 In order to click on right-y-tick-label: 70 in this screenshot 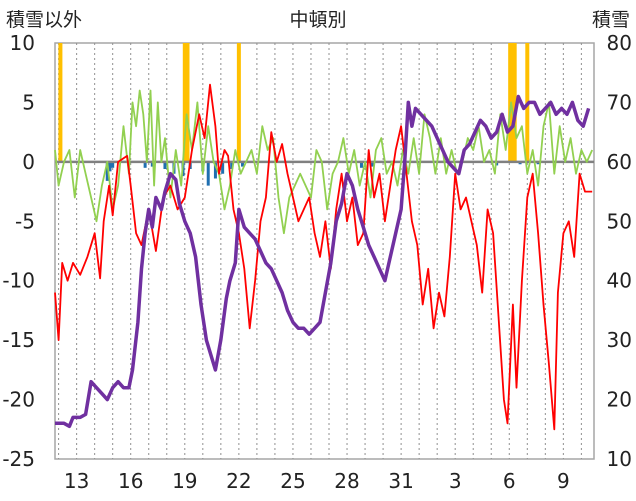, I will do `click(619, 102)`.